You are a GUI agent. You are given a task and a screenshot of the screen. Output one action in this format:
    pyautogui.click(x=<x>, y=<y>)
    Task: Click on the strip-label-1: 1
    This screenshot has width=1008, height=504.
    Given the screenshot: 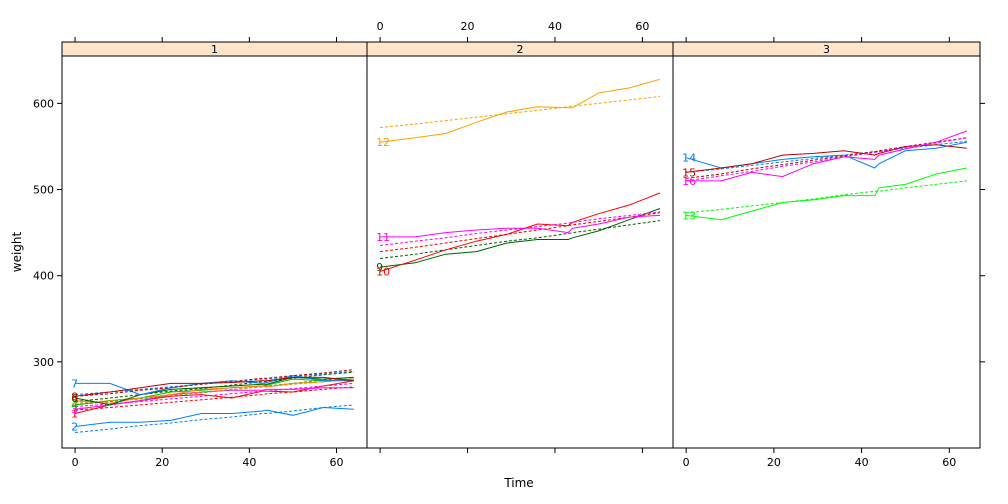 What is the action you would take?
    pyautogui.click(x=214, y=49)
    